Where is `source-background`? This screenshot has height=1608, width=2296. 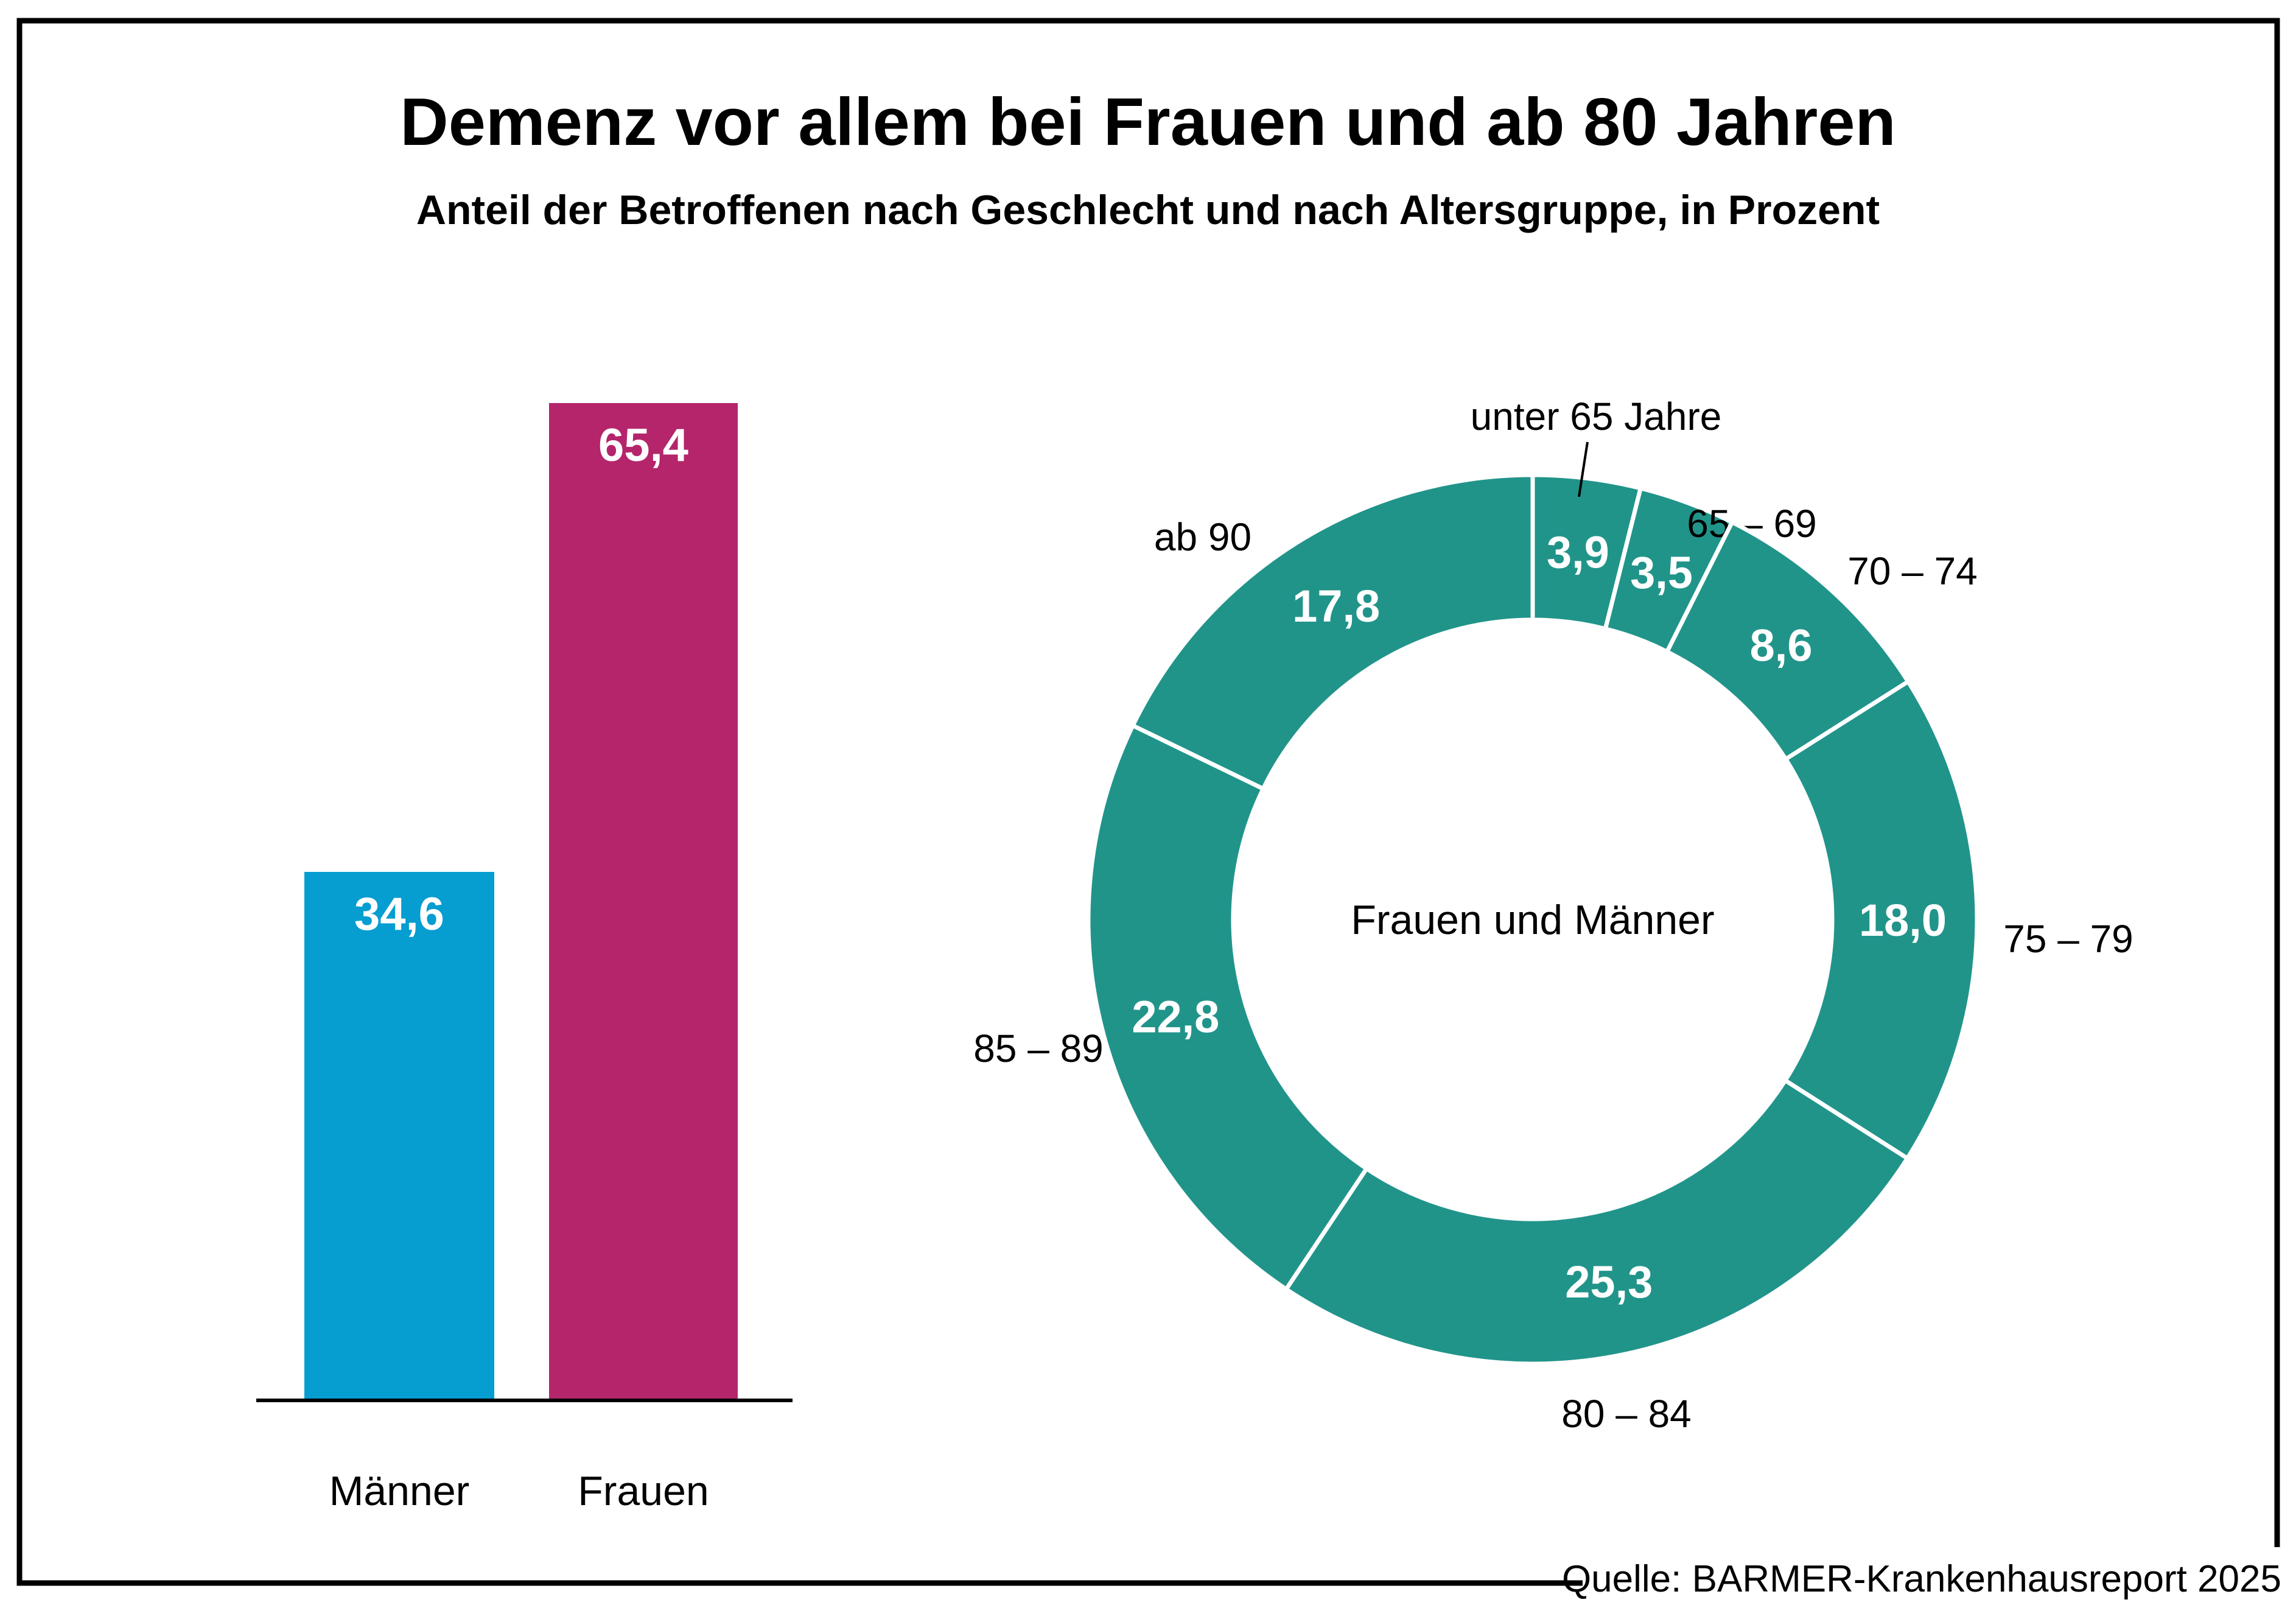 source-background is located at coordinates (1939, 1577).